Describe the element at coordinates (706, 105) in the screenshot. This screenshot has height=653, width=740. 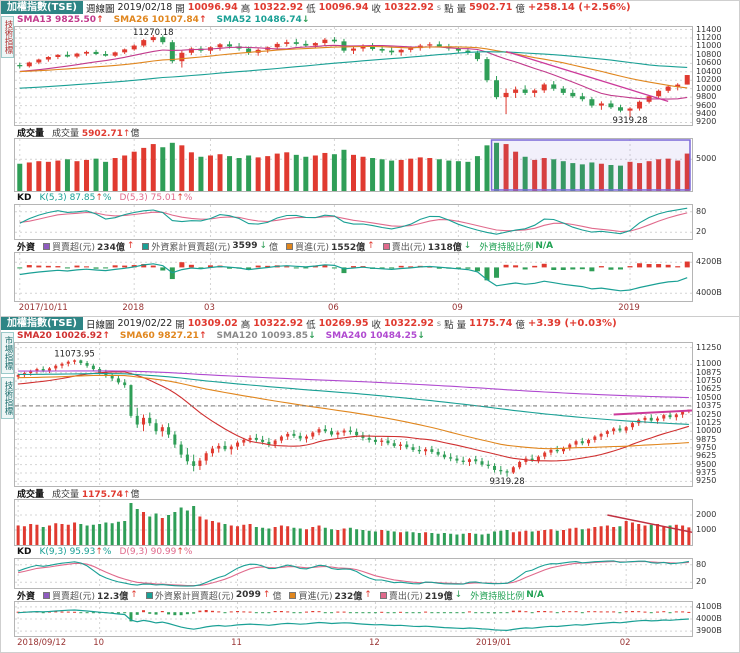
I see `axis-tick-label: 9600` at that location.